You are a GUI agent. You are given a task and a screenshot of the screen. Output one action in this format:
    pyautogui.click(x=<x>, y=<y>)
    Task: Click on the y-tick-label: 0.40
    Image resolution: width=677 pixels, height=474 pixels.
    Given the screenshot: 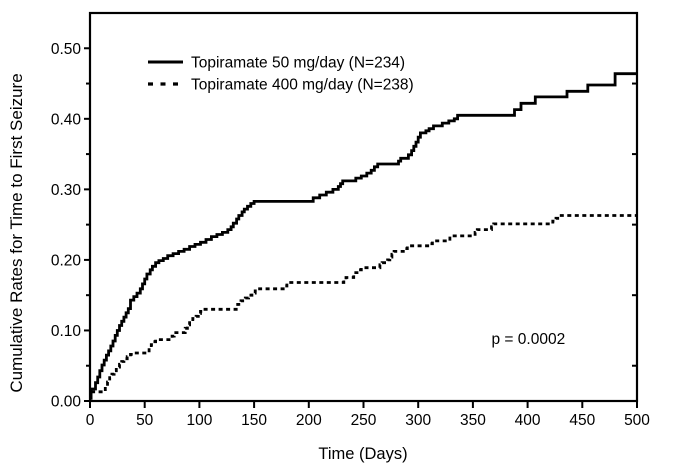 What is the action you would take?
    pyautogui.click(x=66, y=119)
    